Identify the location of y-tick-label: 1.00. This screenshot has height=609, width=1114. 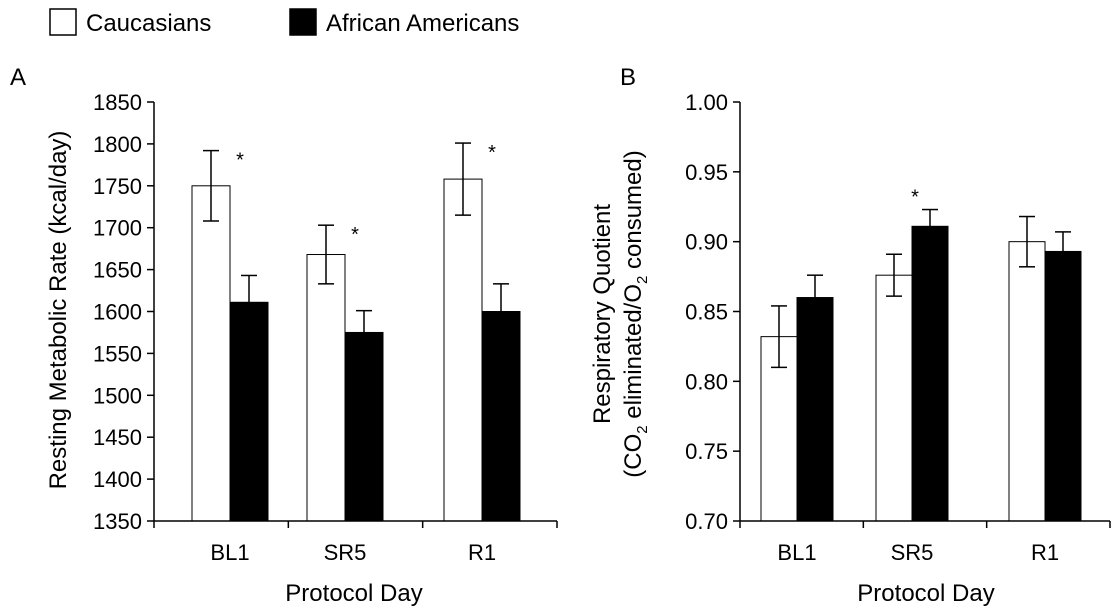
(706, 102).